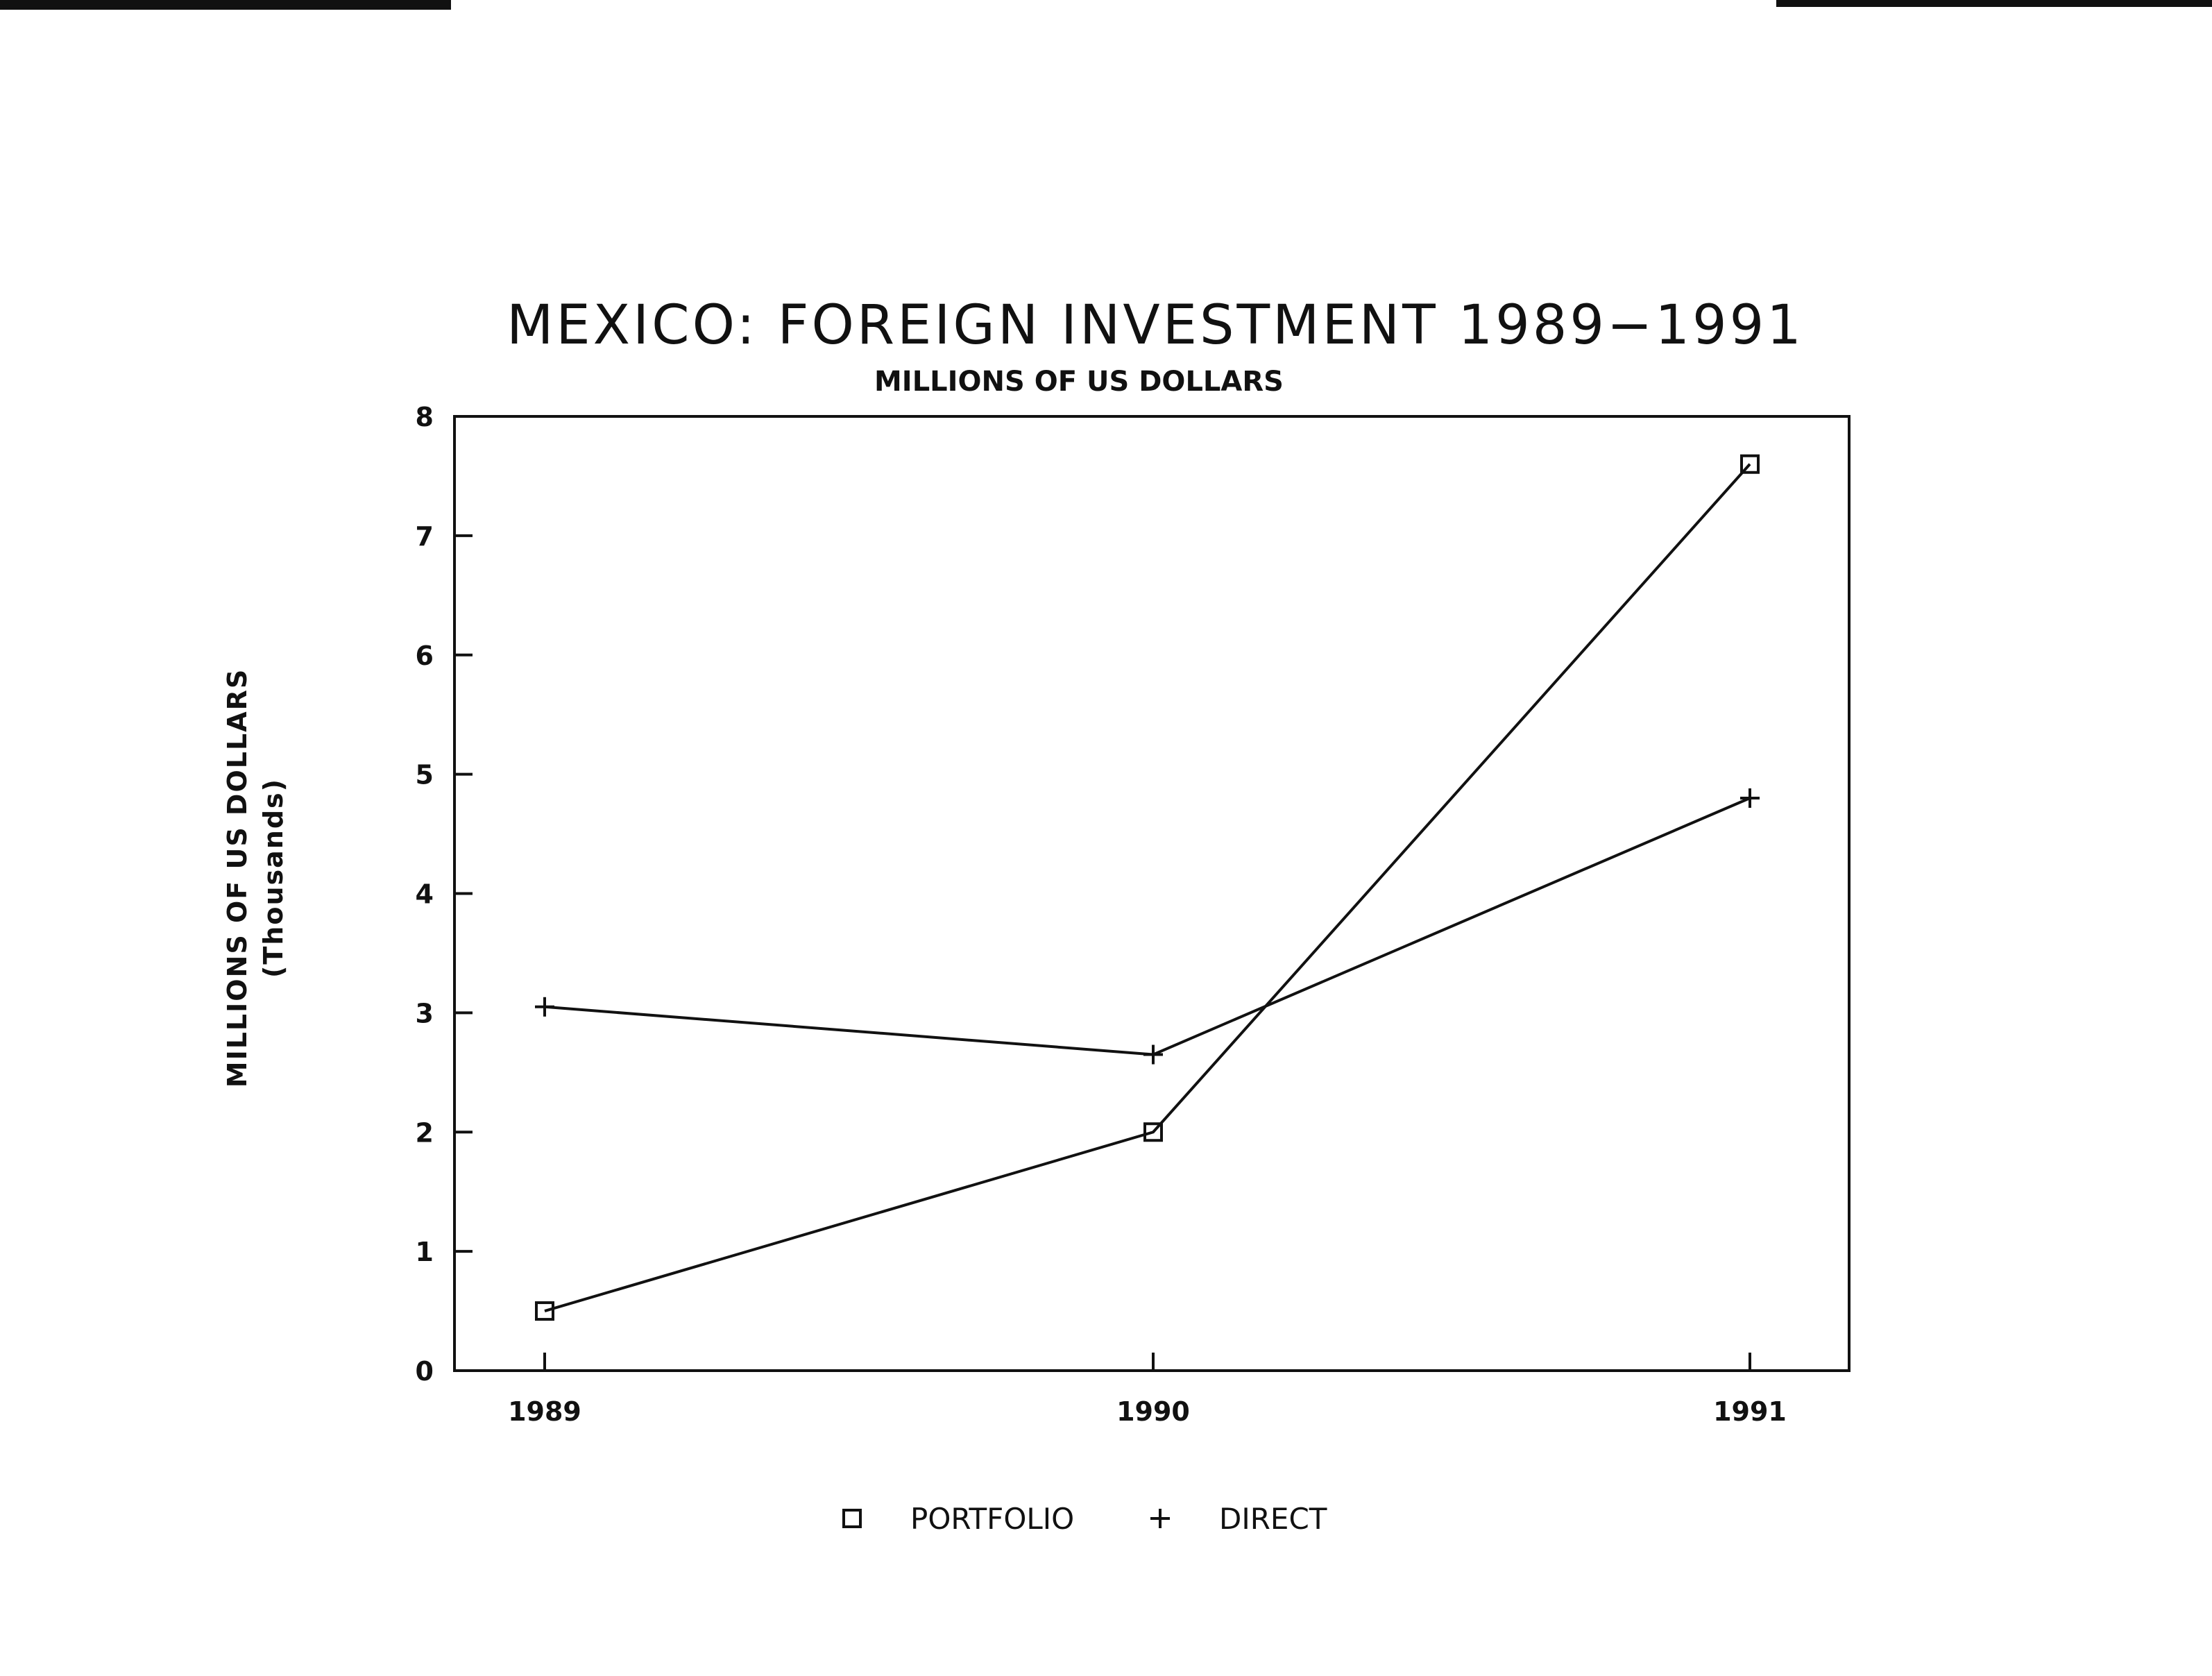 Image resolution: width=2212 pixels, height=1676 pixels. What do you see at coordinates (425, 417) in the screenshot?
I see `y-tick-label: 8` at bounding box center [425, 417].